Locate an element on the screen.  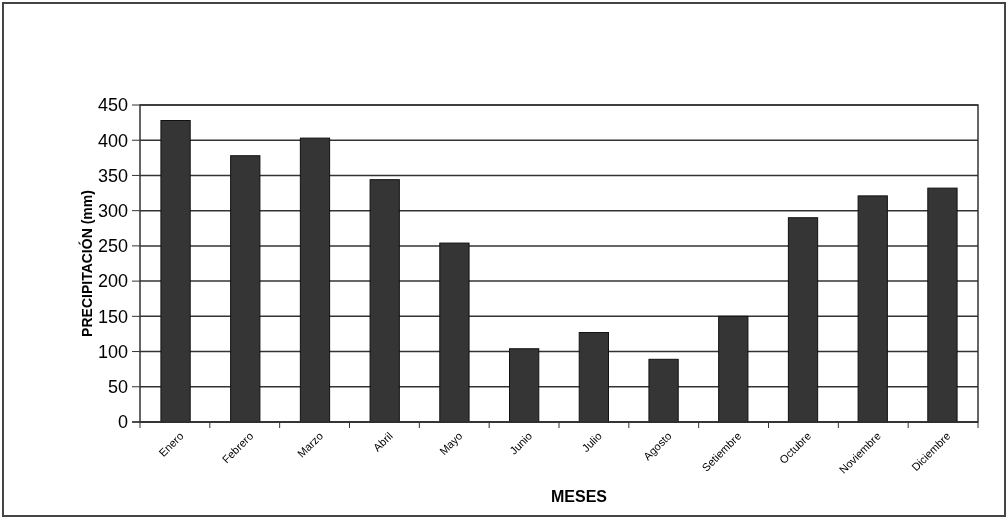
y-tick-label: 350 is located at coordinates (112, 175).